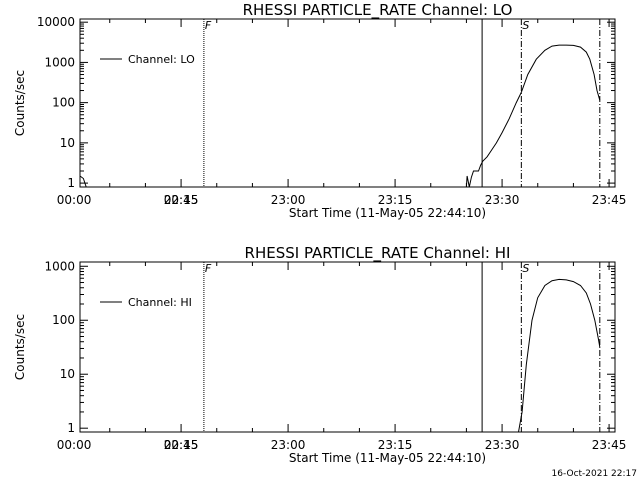  I want to click on chart-title: RHESSI PARTICLE_RATE Channel: LO, so click(378, 10).